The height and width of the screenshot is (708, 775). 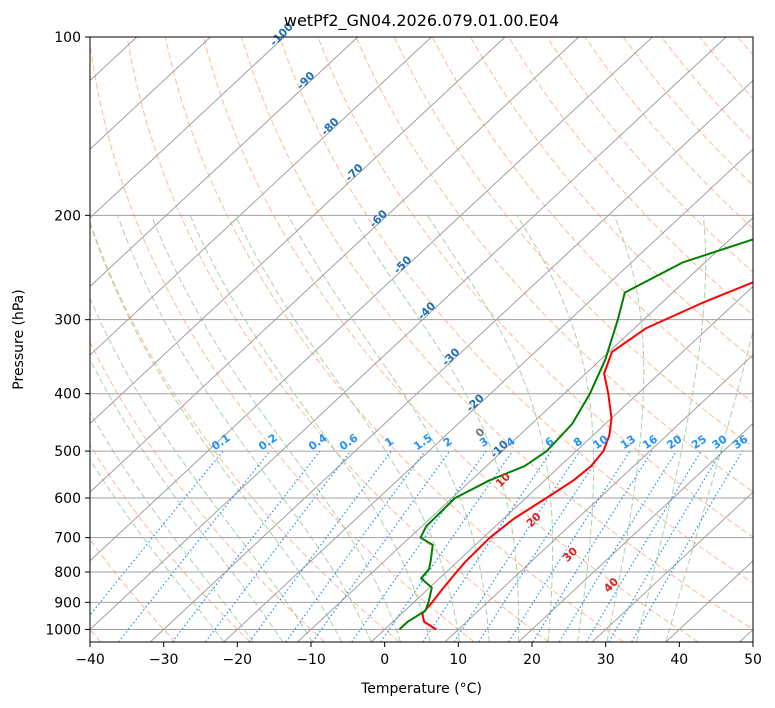 I want to click on x-tick-label: −10, so click(x=311, y=660).